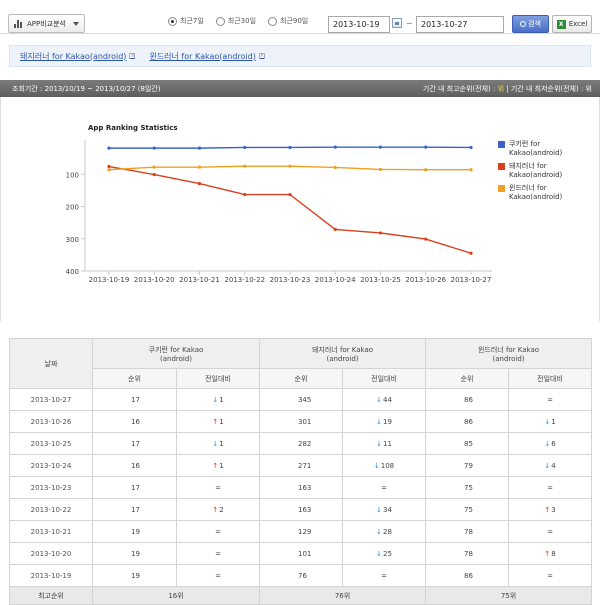  I want to click on excel-button-label: Excel, so click(578, 24).